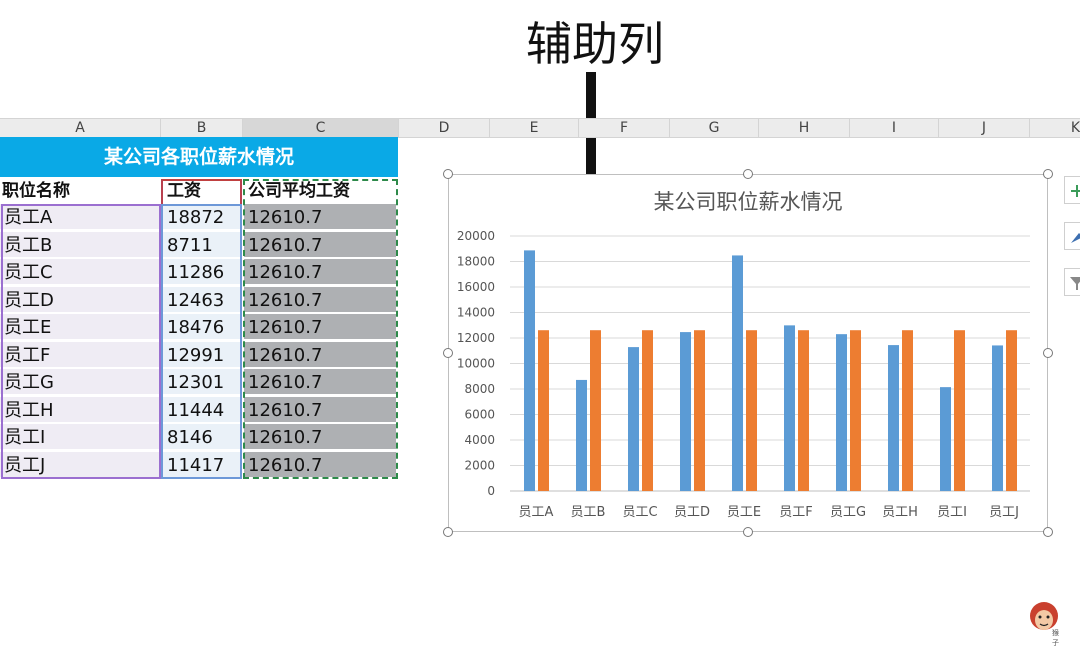 The image size is (1080, 648). Describe the element at coordinates (1048, 353) in the screenshot. I see `resize-handle-middle-right` at that location.